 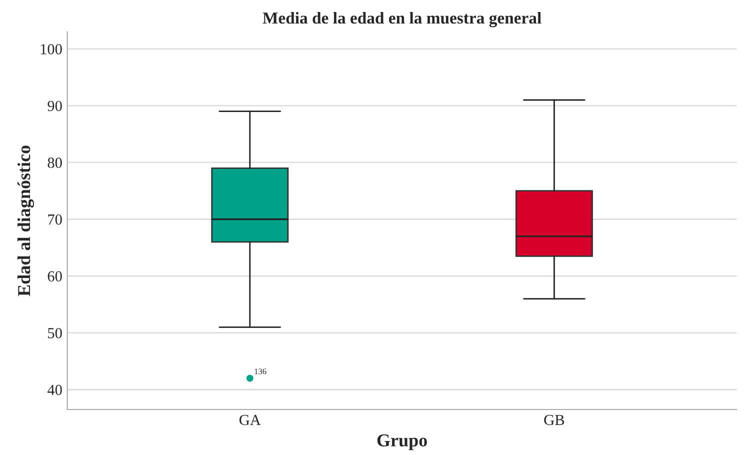 What do you see at coordinates (260, 371) in the screenshot?
I see `annotation: 136` at bounding box center [260, 371].